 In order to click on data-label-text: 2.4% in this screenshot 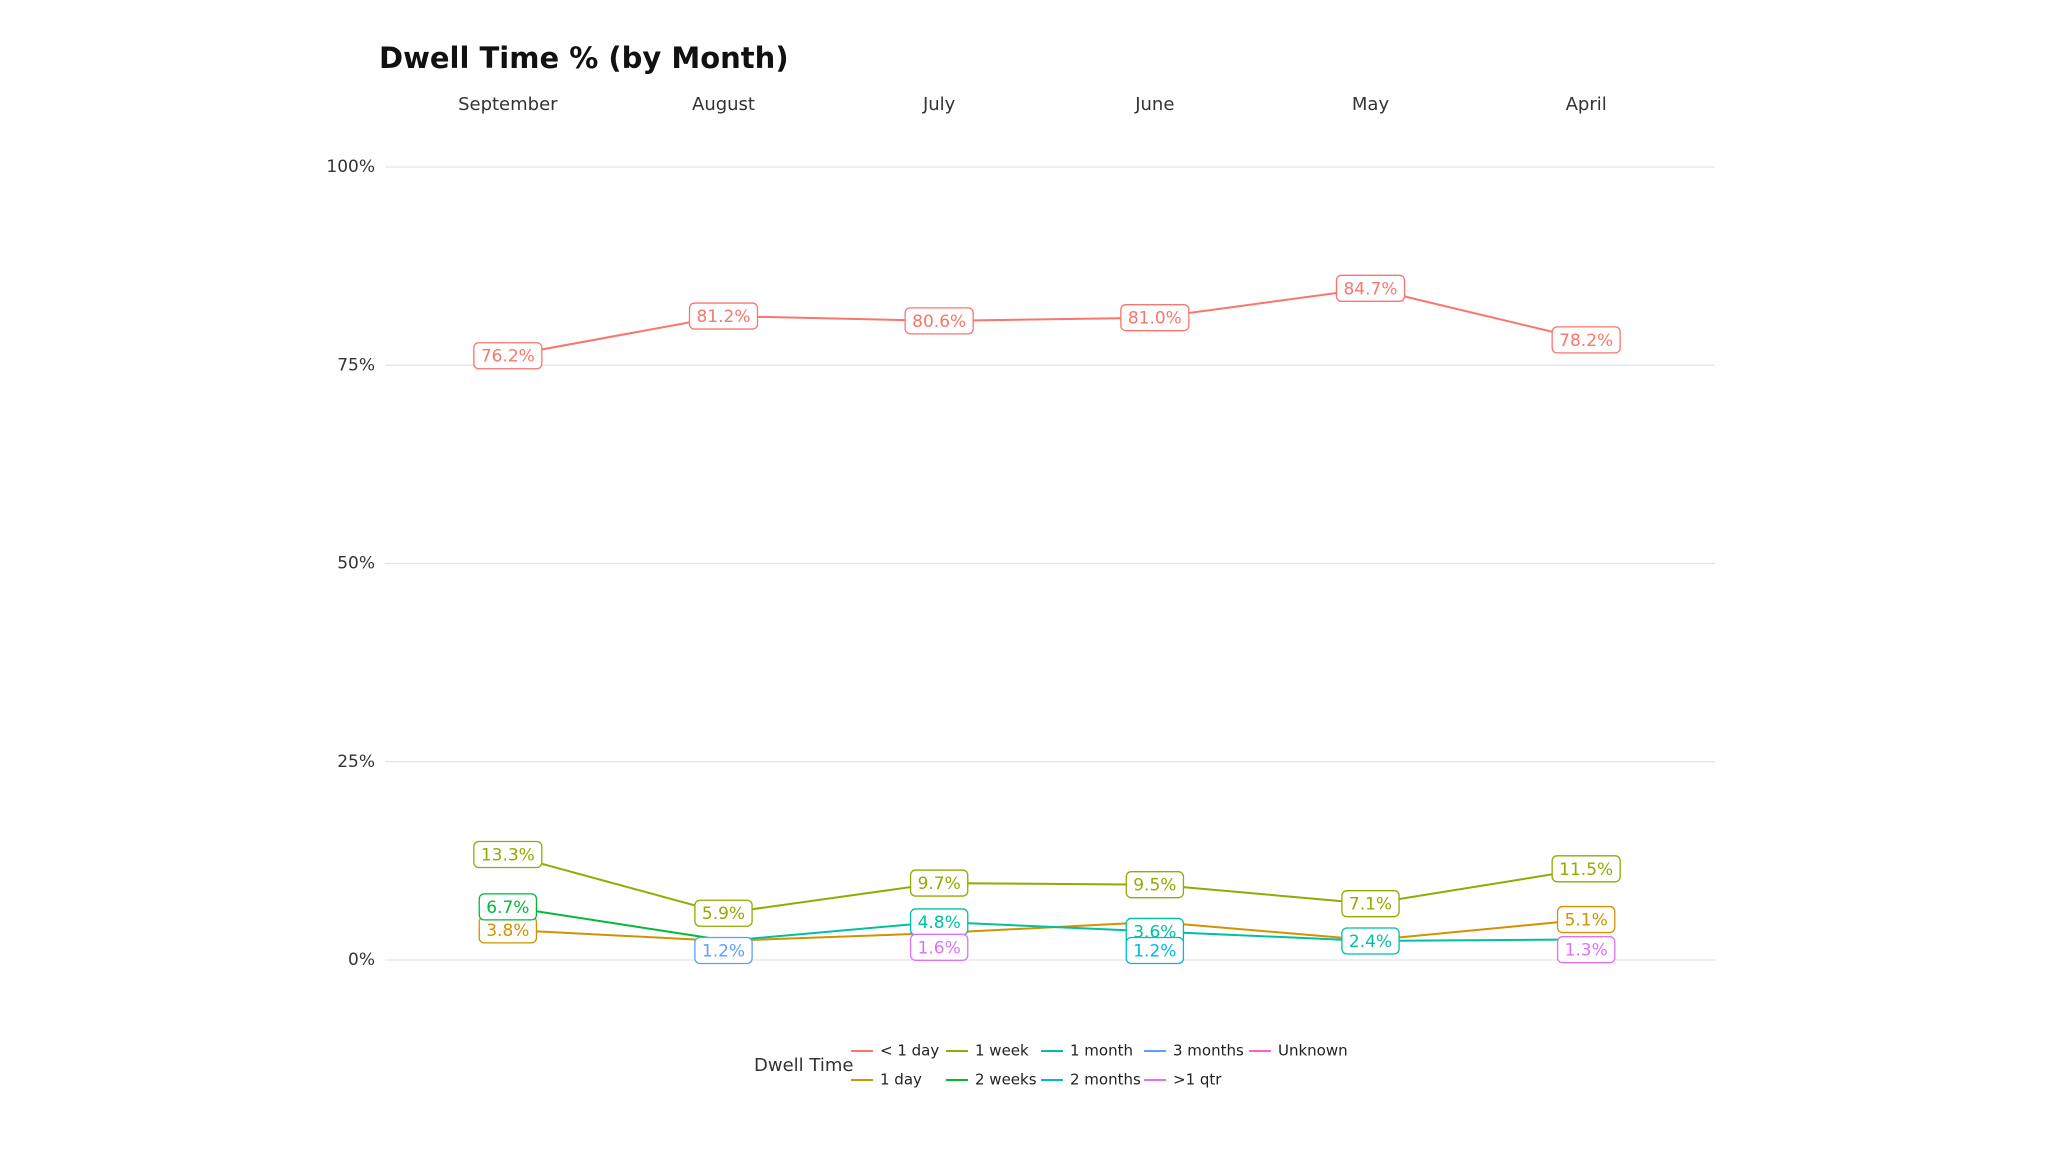, I will do `click(1370, 942)`.